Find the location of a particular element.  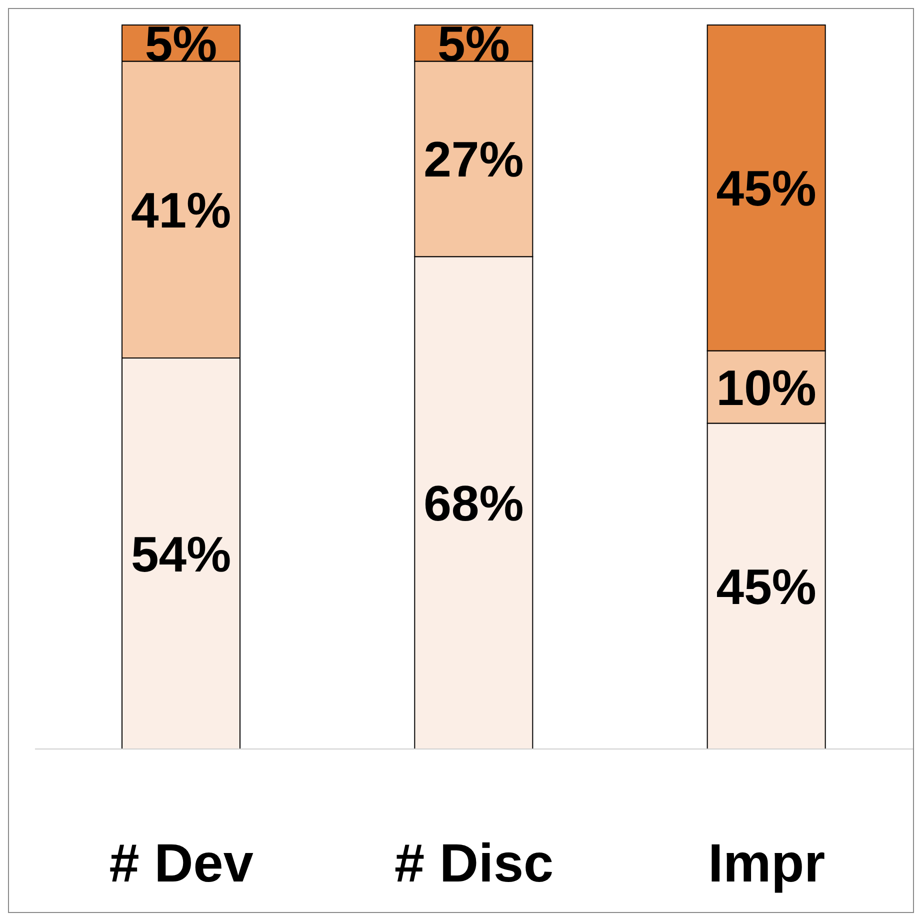

data-label: 41% is located at coordinates (181, 210).